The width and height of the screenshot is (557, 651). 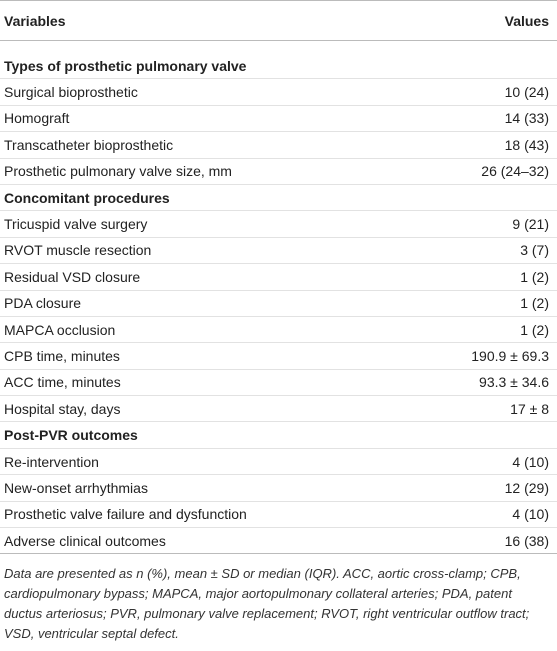 I want to click on section-title: Types of prosthetic pulmonary valve, so click(x=278, y=66).